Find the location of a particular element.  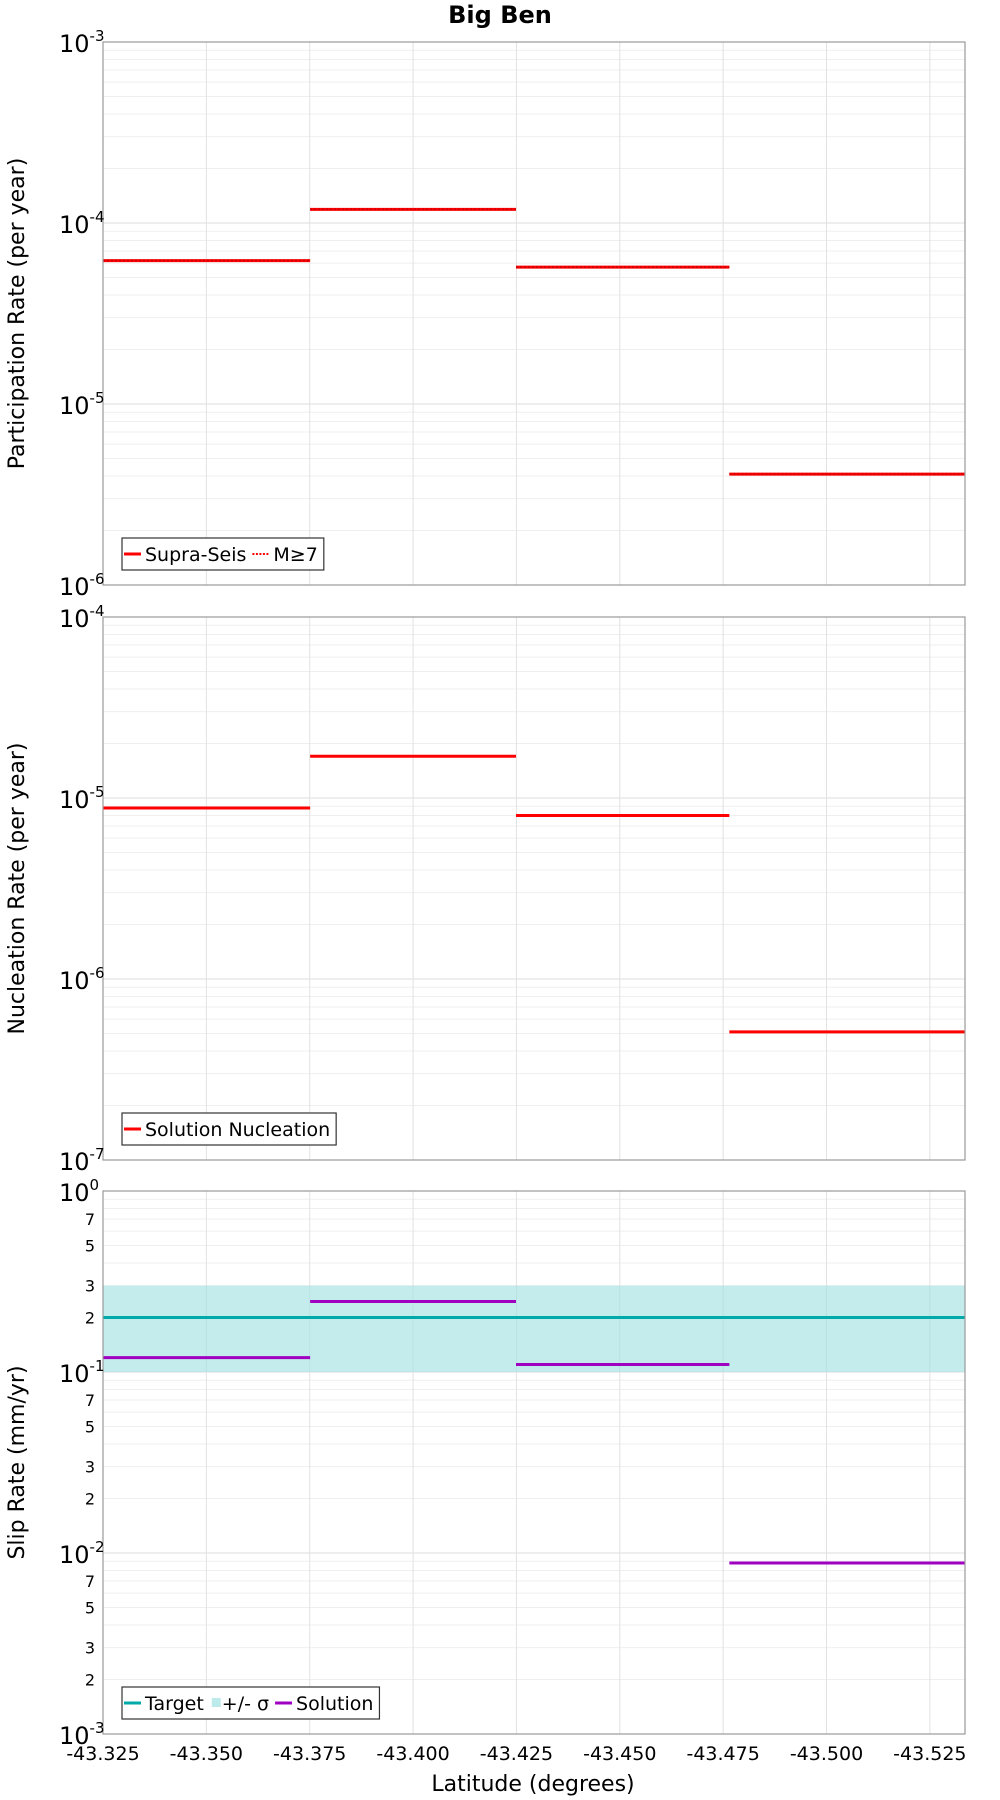

x-tick-label: -43.400 is located at coordinates (412, 1754).